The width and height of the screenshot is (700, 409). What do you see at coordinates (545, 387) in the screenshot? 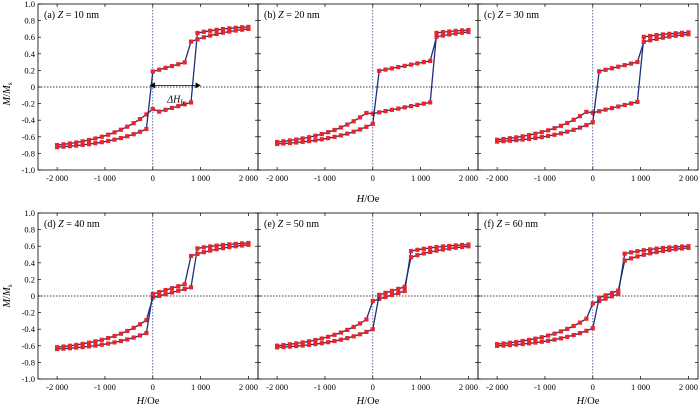
I see `panel-f-xticklabel-1: -1 000` at bounding box center [545, 387].